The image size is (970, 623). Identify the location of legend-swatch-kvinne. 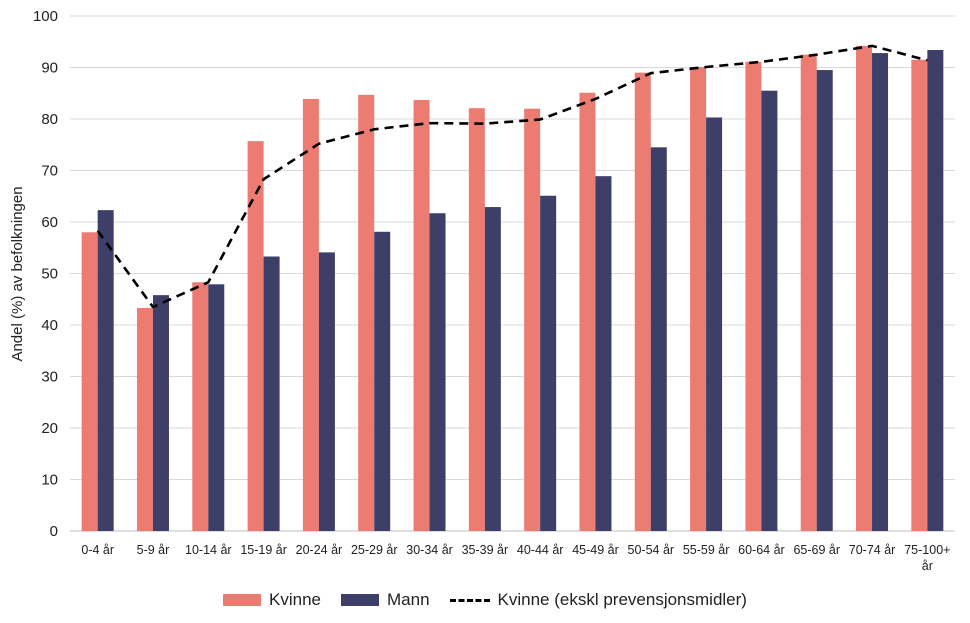
(242, 600).